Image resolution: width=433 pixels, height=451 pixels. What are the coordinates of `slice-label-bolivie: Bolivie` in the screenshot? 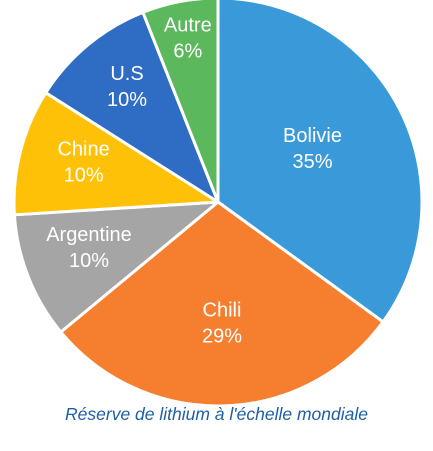 It's located at (312, 136).